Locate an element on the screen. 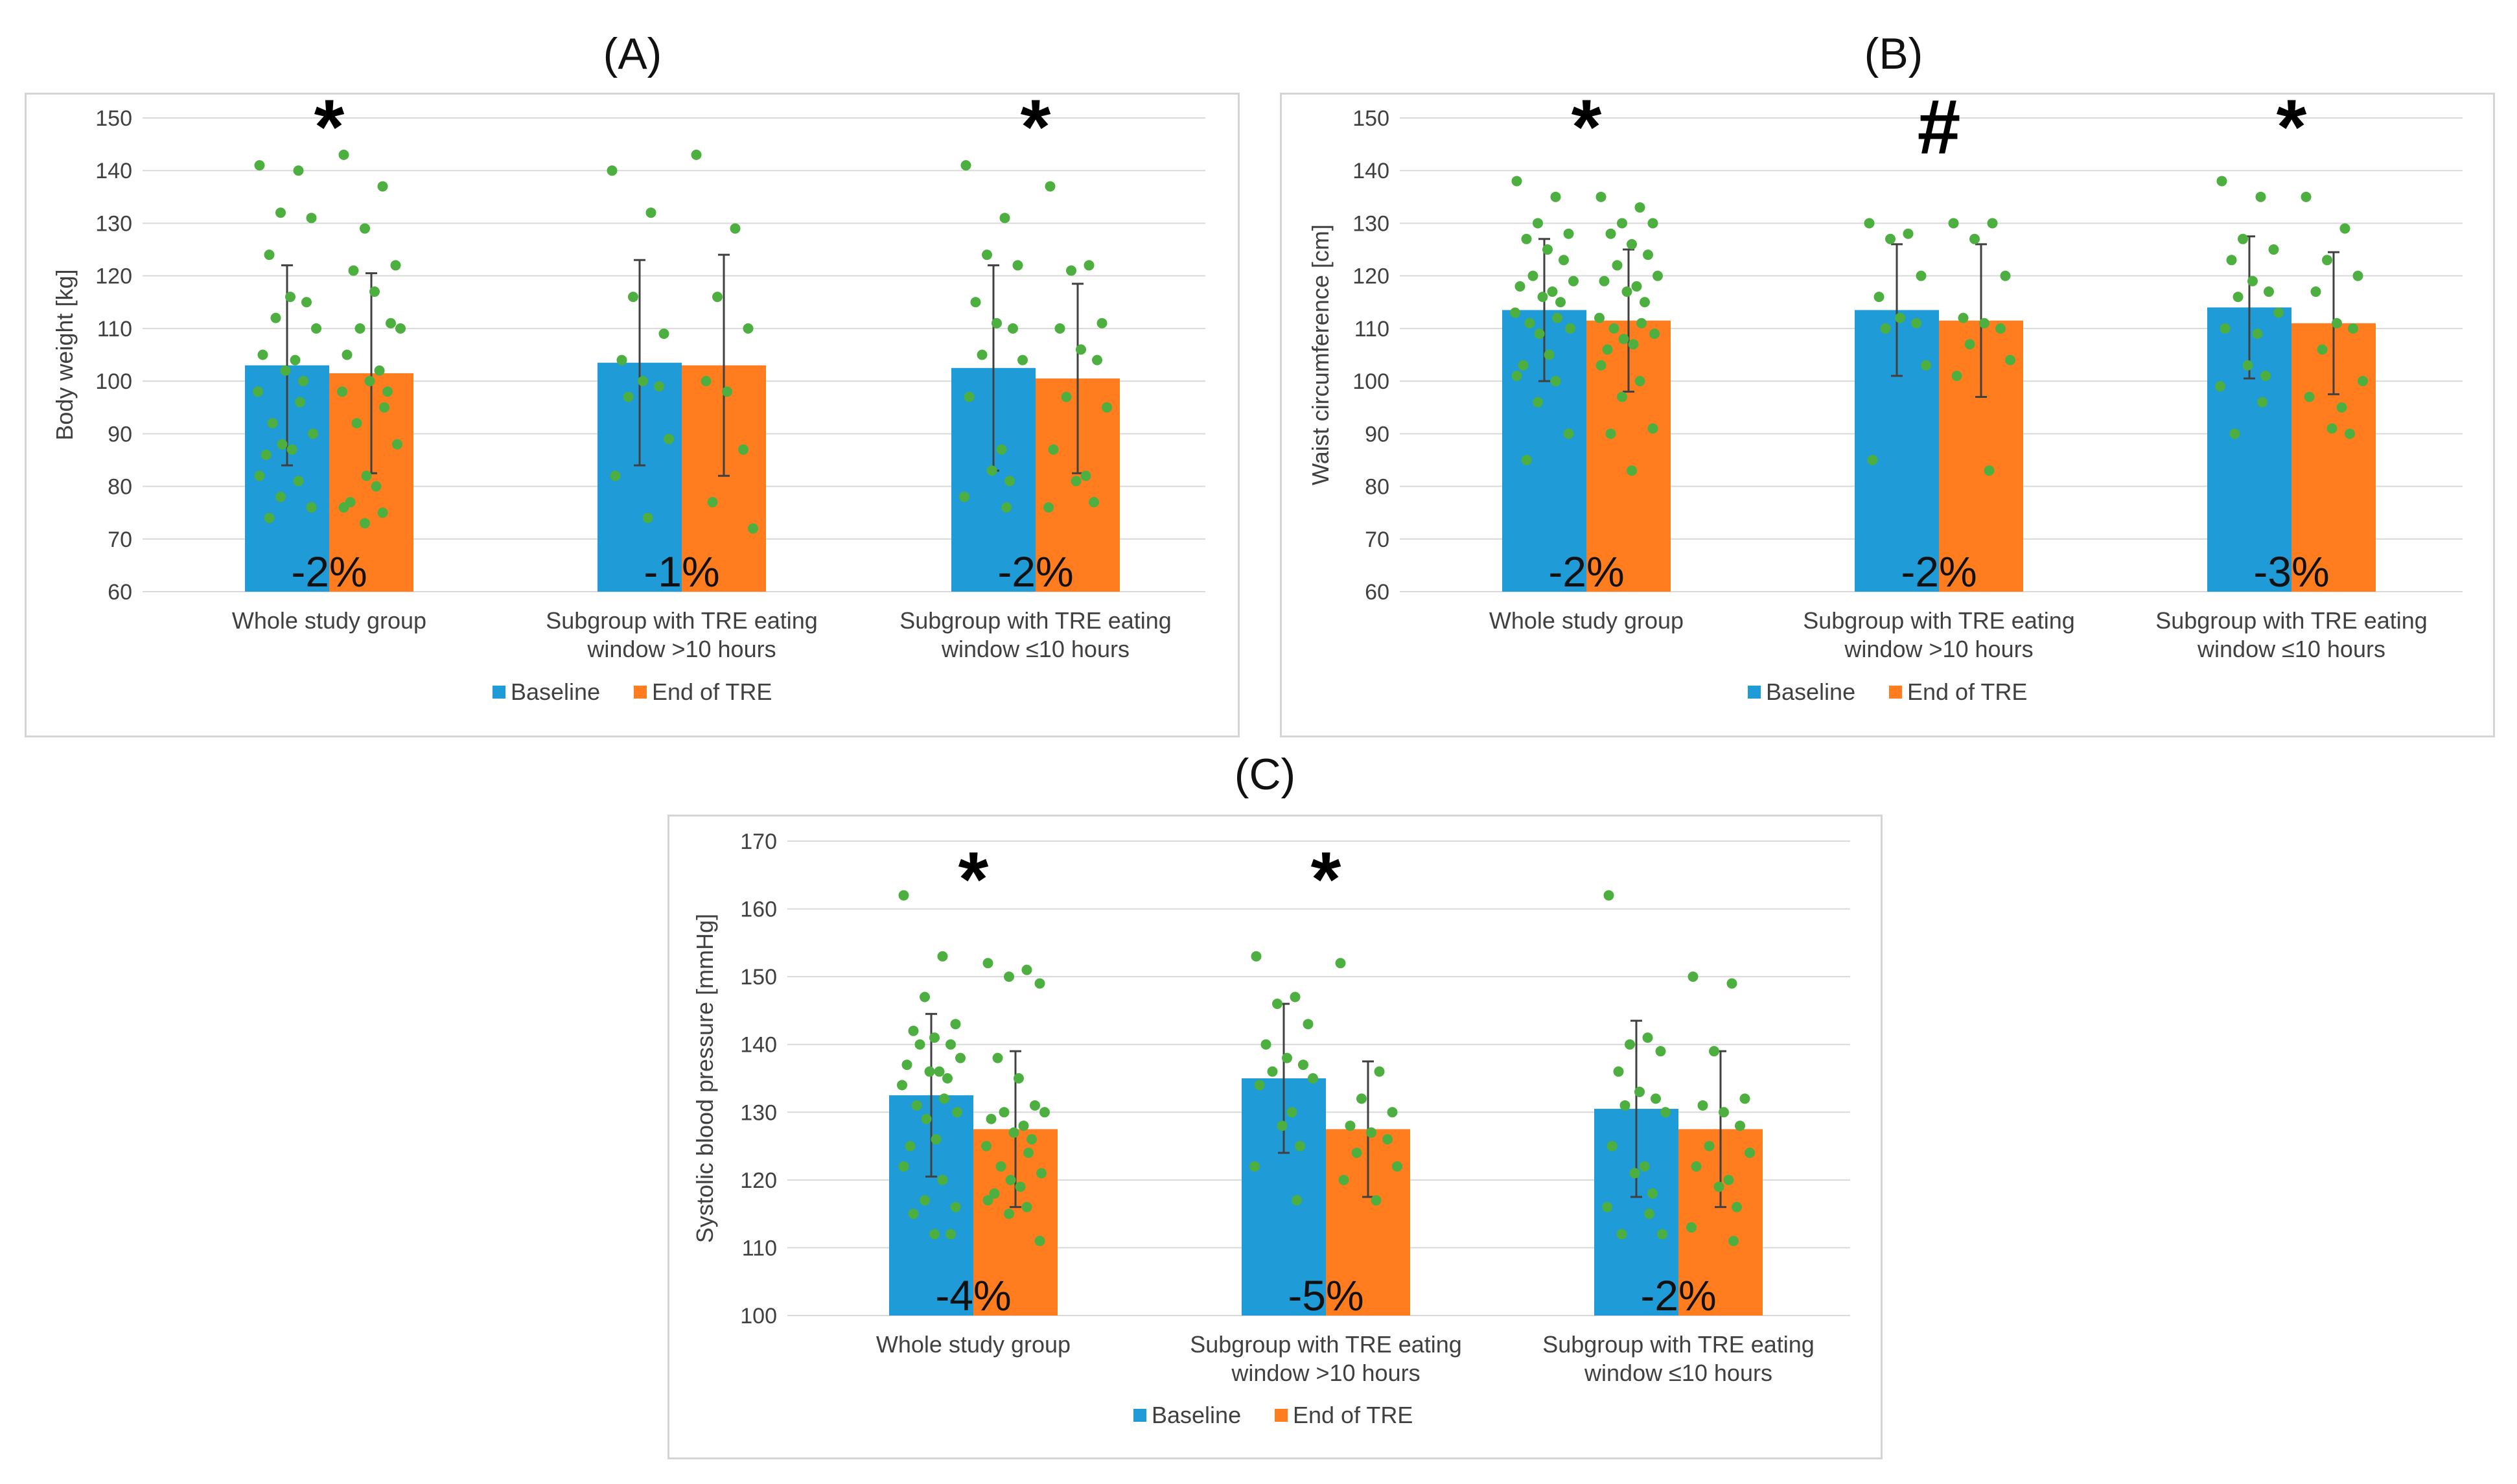 The height and width of the screenshot is (1484, 2517). panel-b-category-label: Subgroup with TRE eating is located at coordinates (2291, 620).